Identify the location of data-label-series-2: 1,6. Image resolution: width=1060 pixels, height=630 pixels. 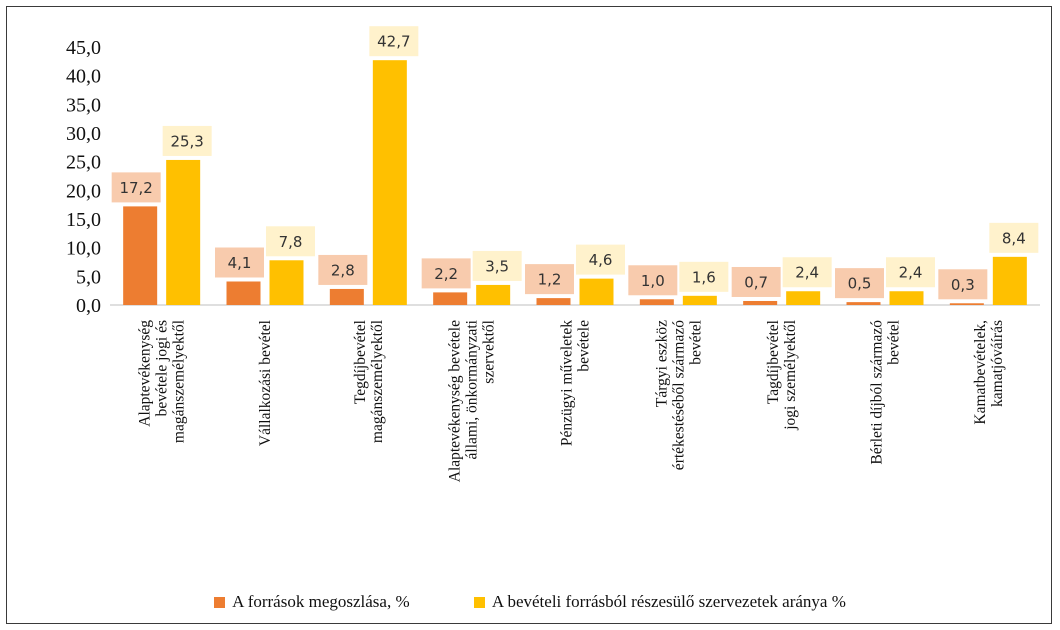
(704, 277).